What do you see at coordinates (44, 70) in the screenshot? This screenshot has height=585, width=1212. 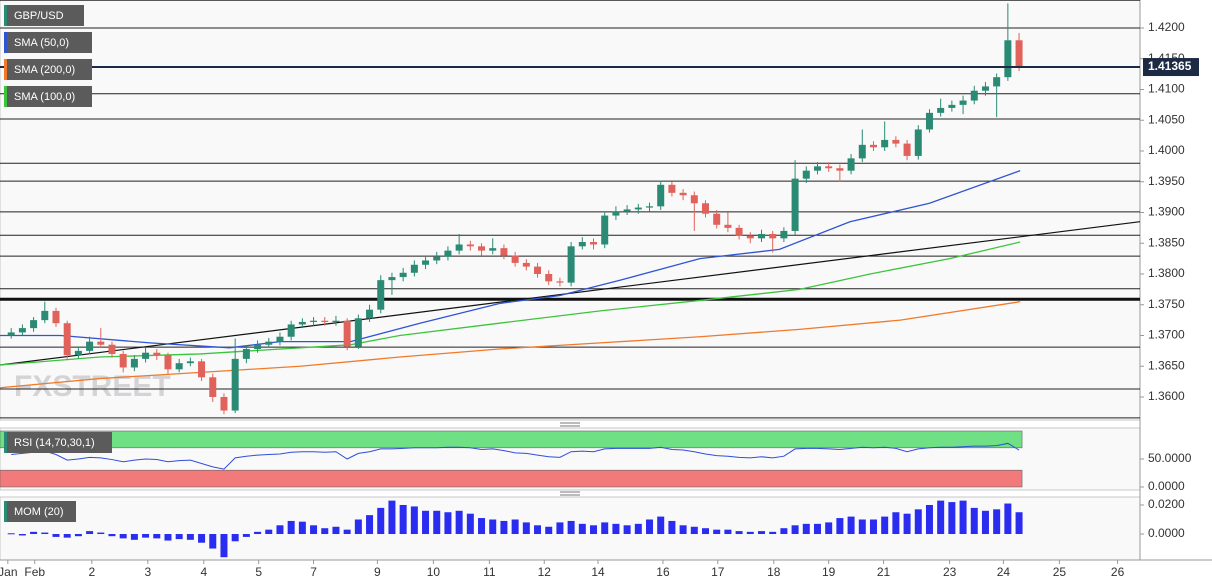 I see `legend-label: SMA (200,0)` at bounding box center [44, 70].